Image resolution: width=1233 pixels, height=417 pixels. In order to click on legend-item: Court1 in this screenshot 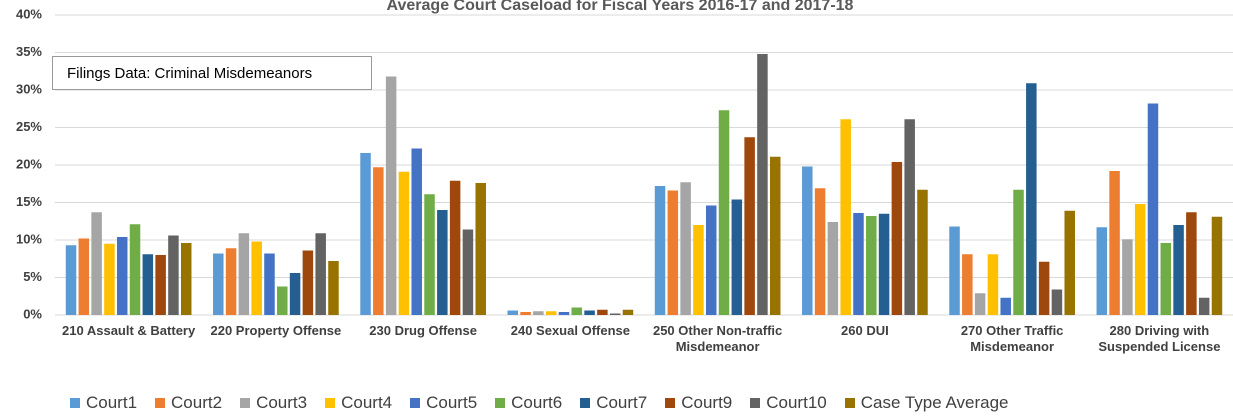, I will do `click(103, 403)`.